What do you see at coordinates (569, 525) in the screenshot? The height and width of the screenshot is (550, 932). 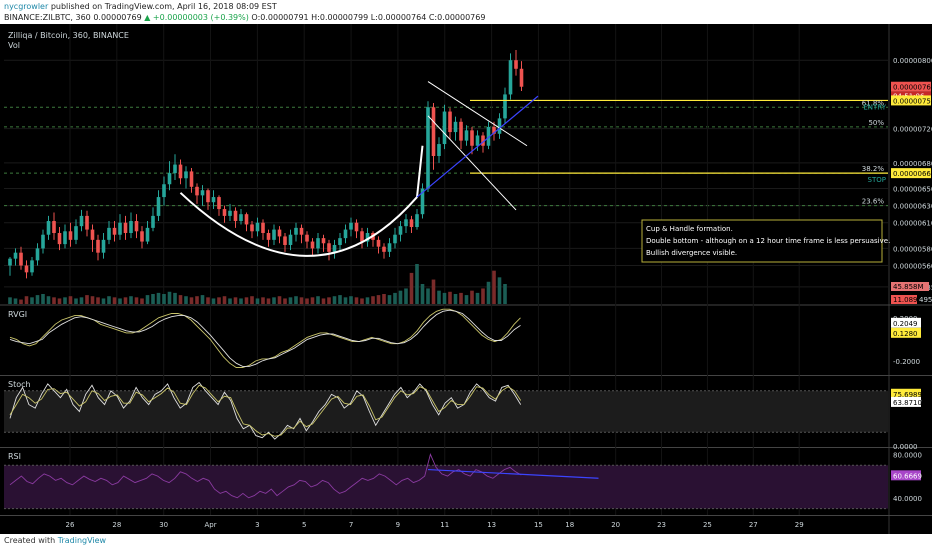 I see `time-tick-label: 18` at bounding box center [569, 525].